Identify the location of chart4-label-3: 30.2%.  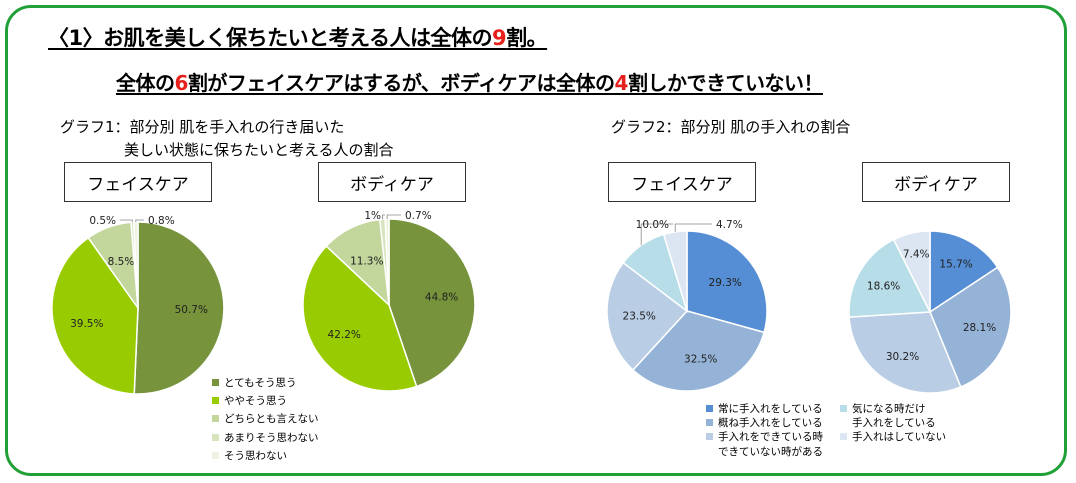
(902, 357).